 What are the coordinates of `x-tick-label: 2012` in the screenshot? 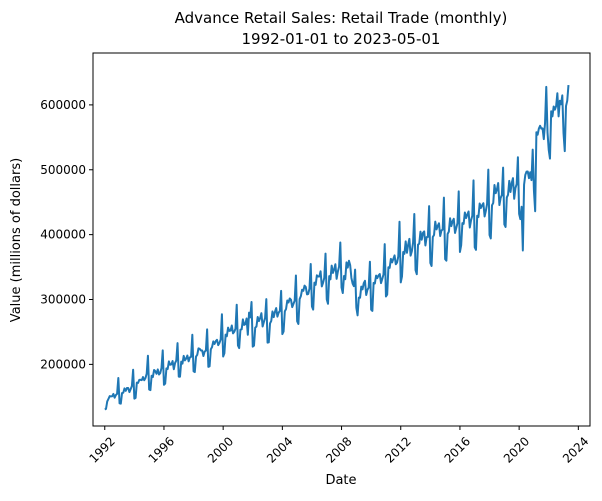 It's located at (397, 449).